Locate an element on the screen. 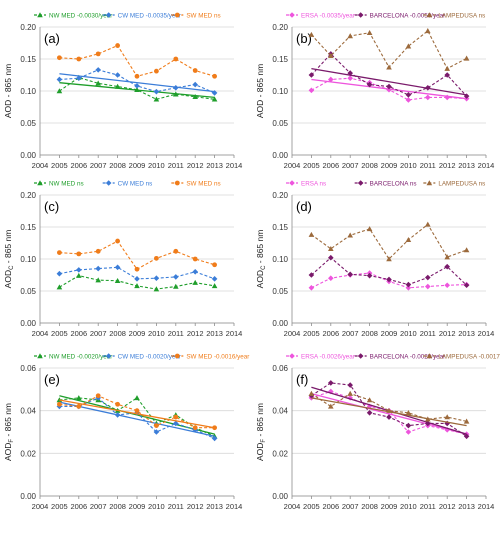  legend-label: BARCELONA -0.0029/year is located at coordinates (408, 357).